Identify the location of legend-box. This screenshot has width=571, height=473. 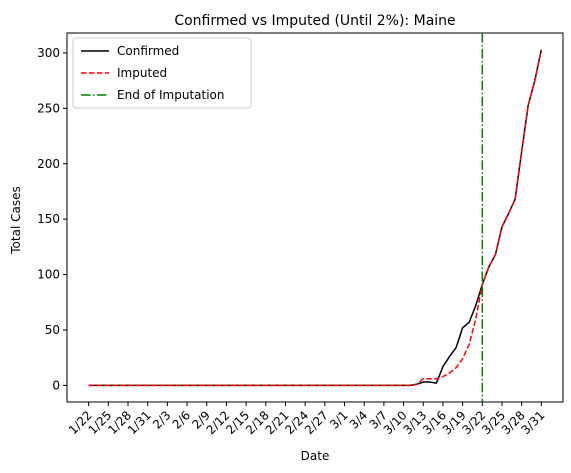
(162, 73).